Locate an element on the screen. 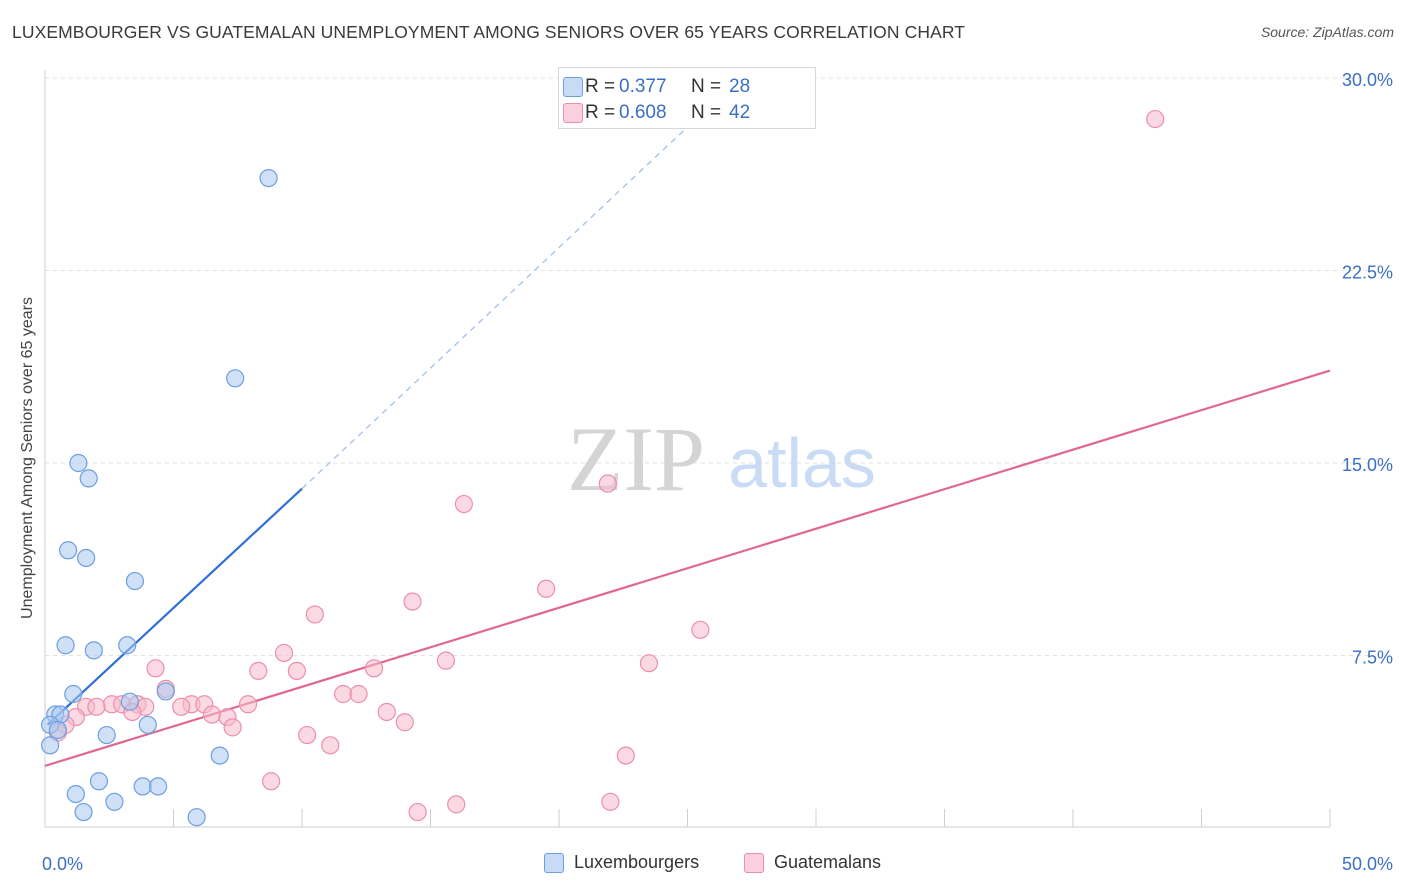 The image size is (1406, 892). watermark: ZIP atlas is located at coordinates (721, 459).